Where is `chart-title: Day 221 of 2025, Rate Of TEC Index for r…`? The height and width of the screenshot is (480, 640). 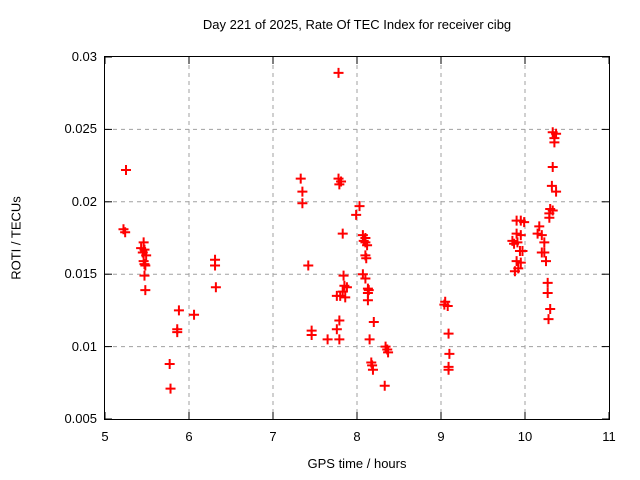 chart-title: Day 221 of 2025, Rate Of TEC Index for r… is located at coordinates (357, 24).